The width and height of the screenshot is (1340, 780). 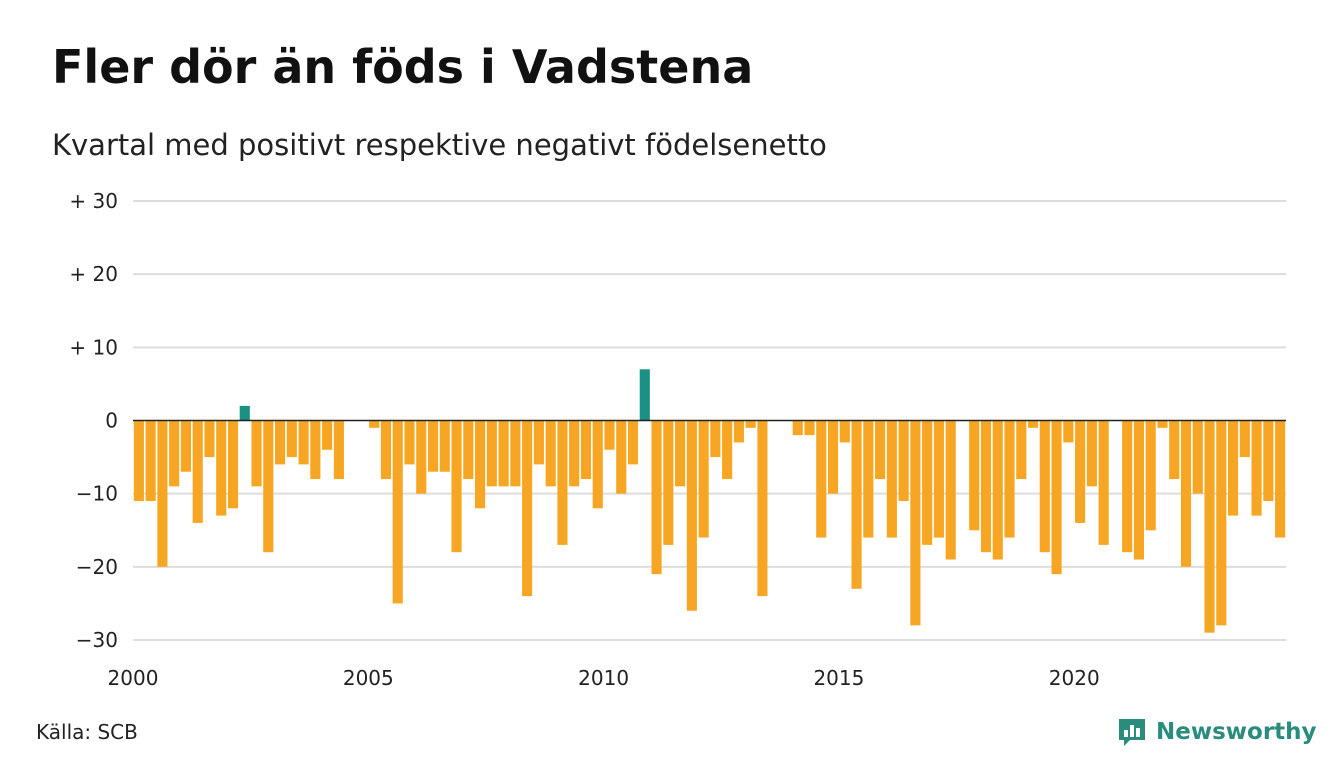 What do you see at coordinates (87, 732) in the screenshot?
I see `source-note: Källa: SCB` at bounding box center [87, 732].